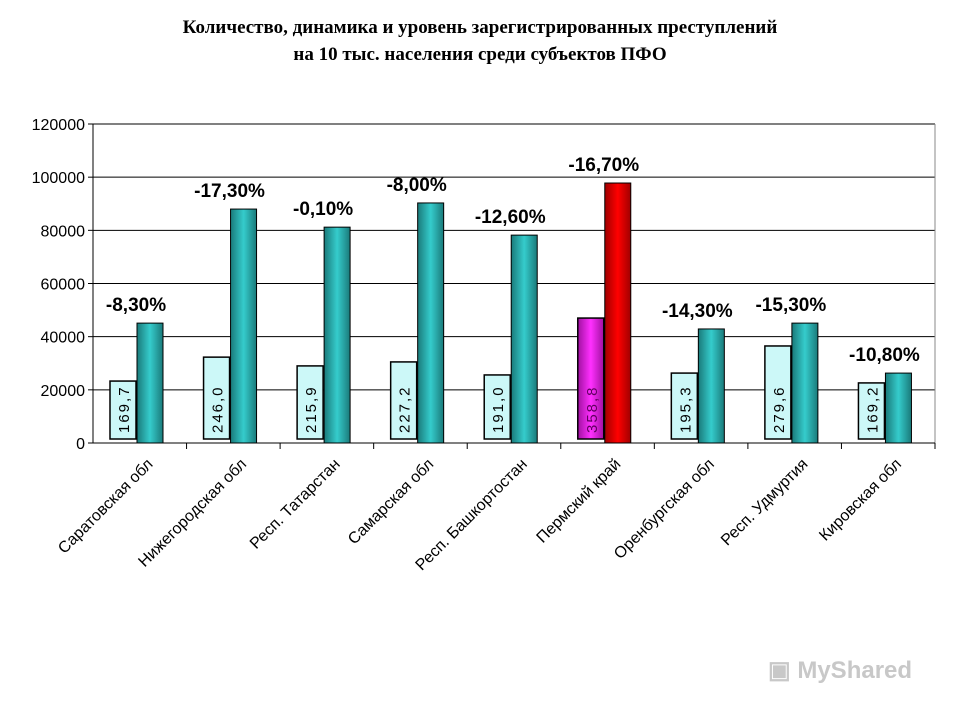 The height and width of the screenshot is (720, 960). I want to click on level-label: 358,8, so click(592, 409).